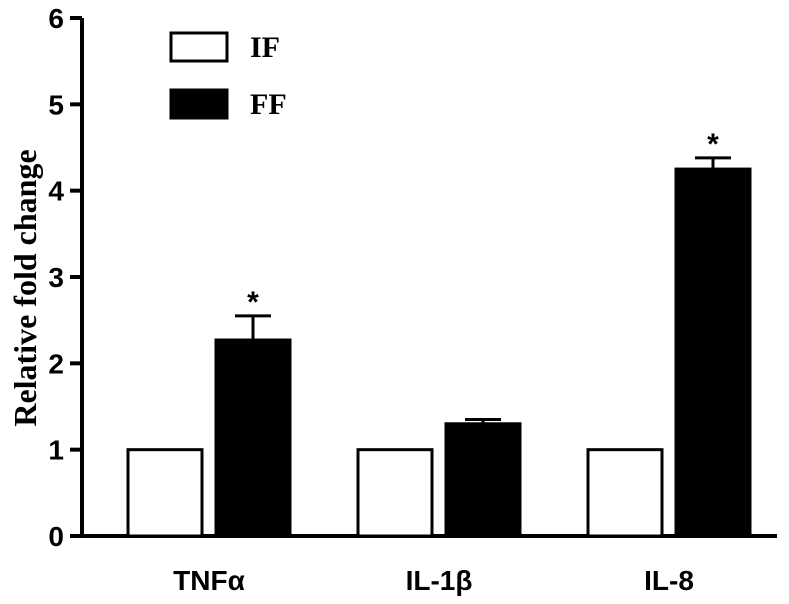  What do you see at coordinates (56, 363) in the screenshot?
I see `y-tick-label: 2` at bounding box center [56, 363].